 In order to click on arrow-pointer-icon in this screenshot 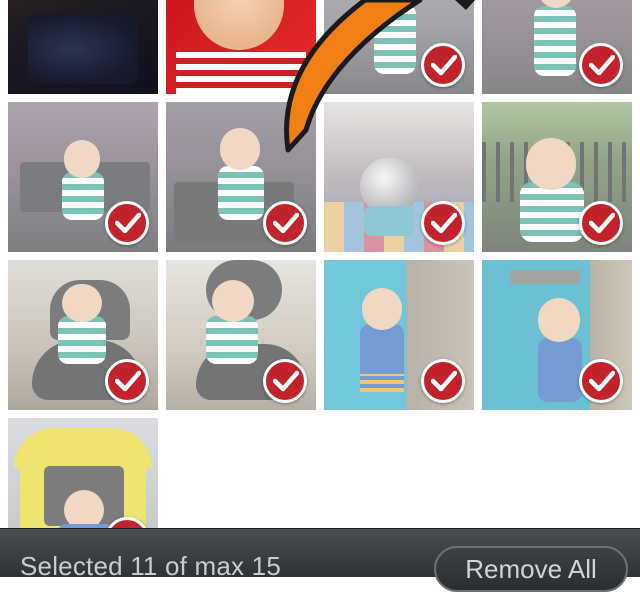, I will do `click(379, 76)`.